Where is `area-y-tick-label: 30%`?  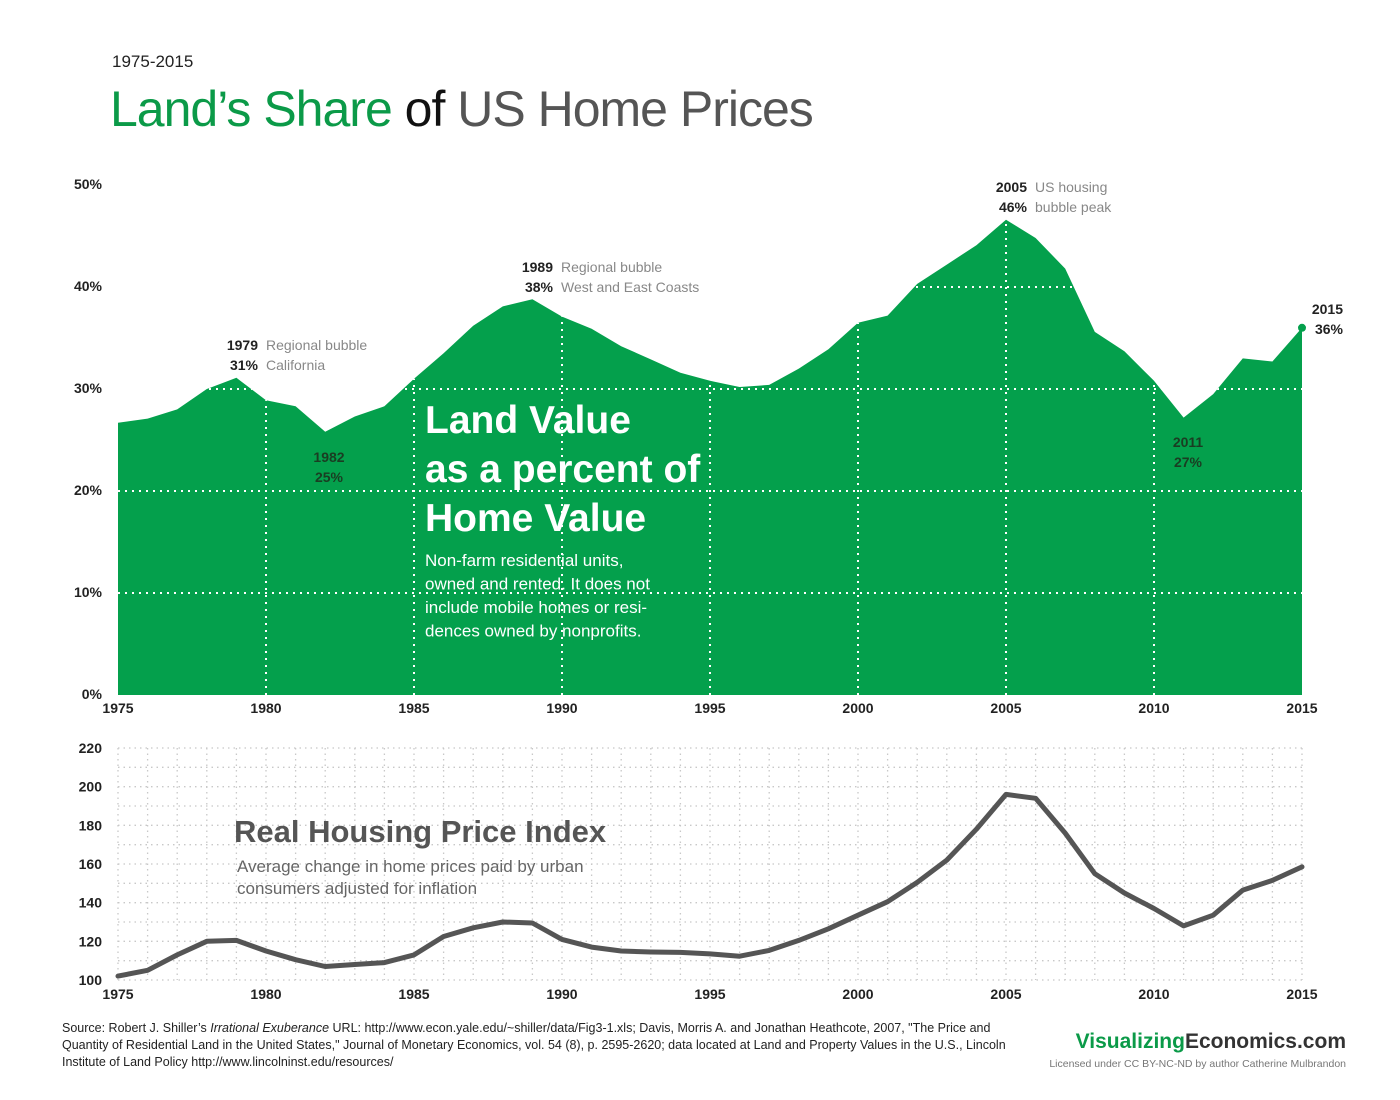
area-y-tick-label: 30% is located at coordinates (88, 388).